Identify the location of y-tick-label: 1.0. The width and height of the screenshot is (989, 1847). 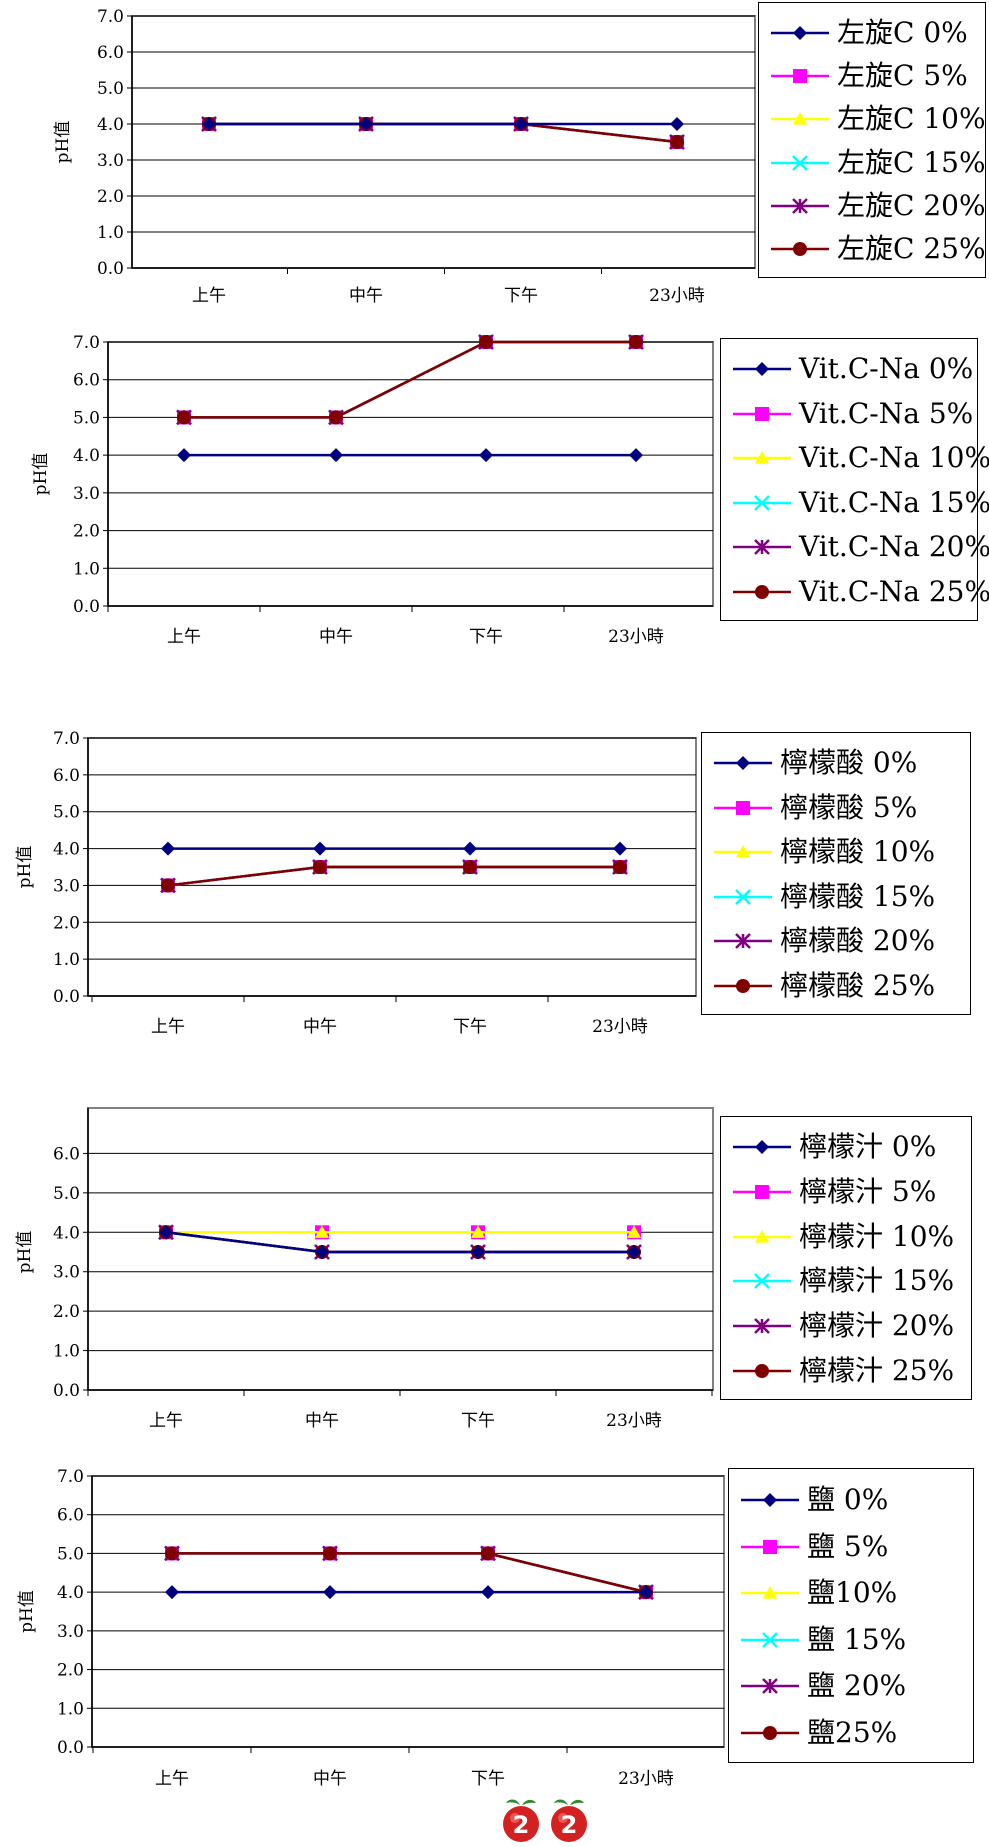
(110, 233).